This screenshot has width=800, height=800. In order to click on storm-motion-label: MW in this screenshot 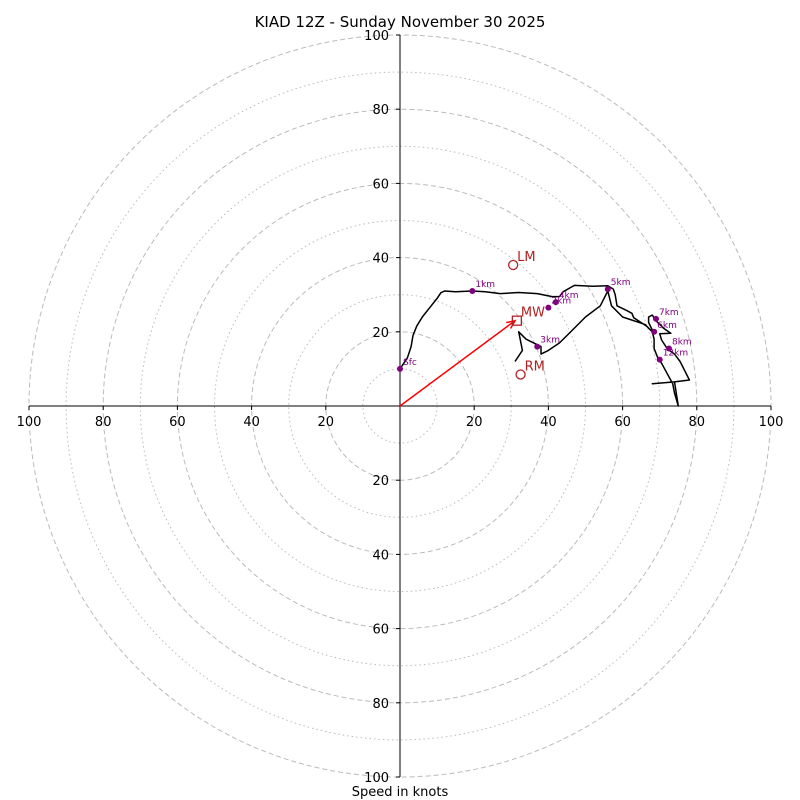, I will do `click(533, 313)`.